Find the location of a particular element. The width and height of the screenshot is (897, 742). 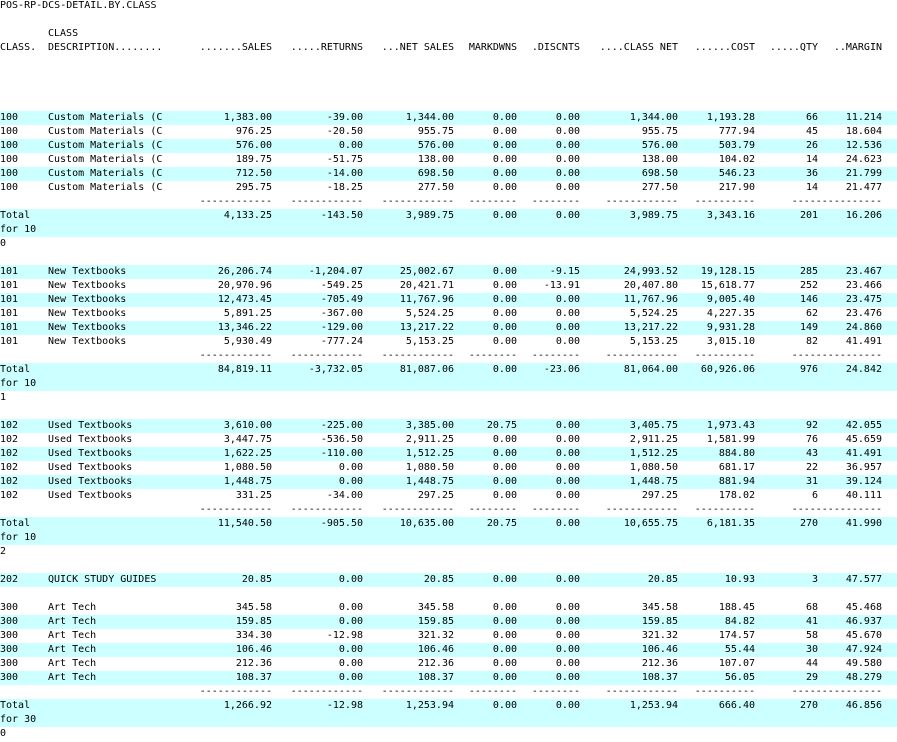

cell-desc: Art Tech is located at coordinates (72, 635).